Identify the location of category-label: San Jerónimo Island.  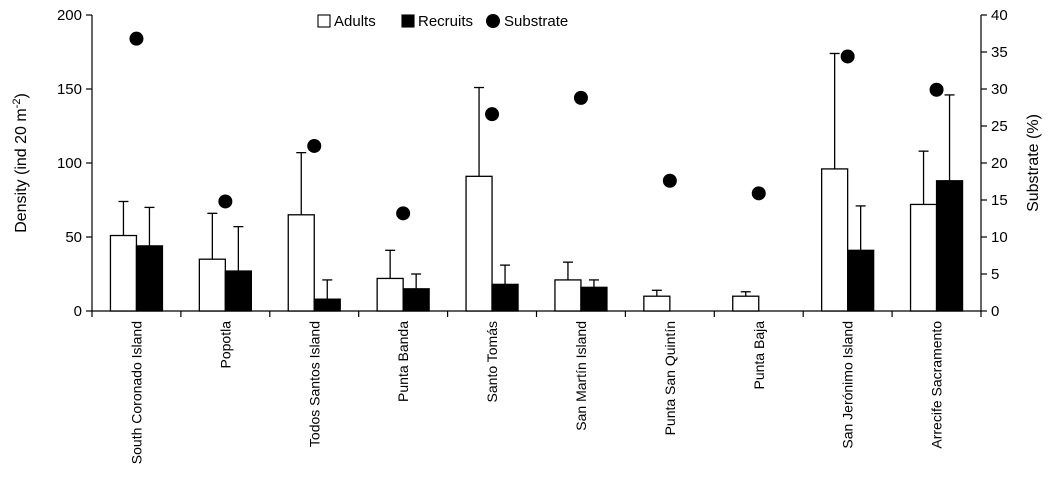
(848, 385).